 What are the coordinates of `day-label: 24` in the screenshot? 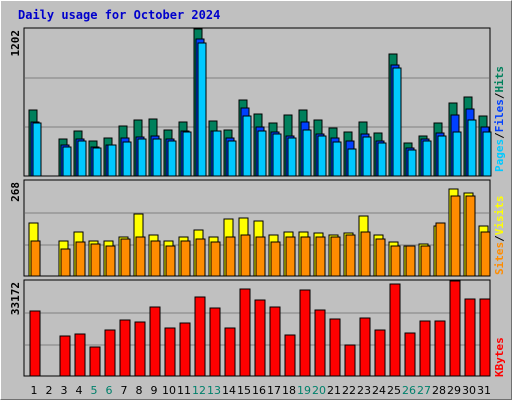 It's located at (379, 390).